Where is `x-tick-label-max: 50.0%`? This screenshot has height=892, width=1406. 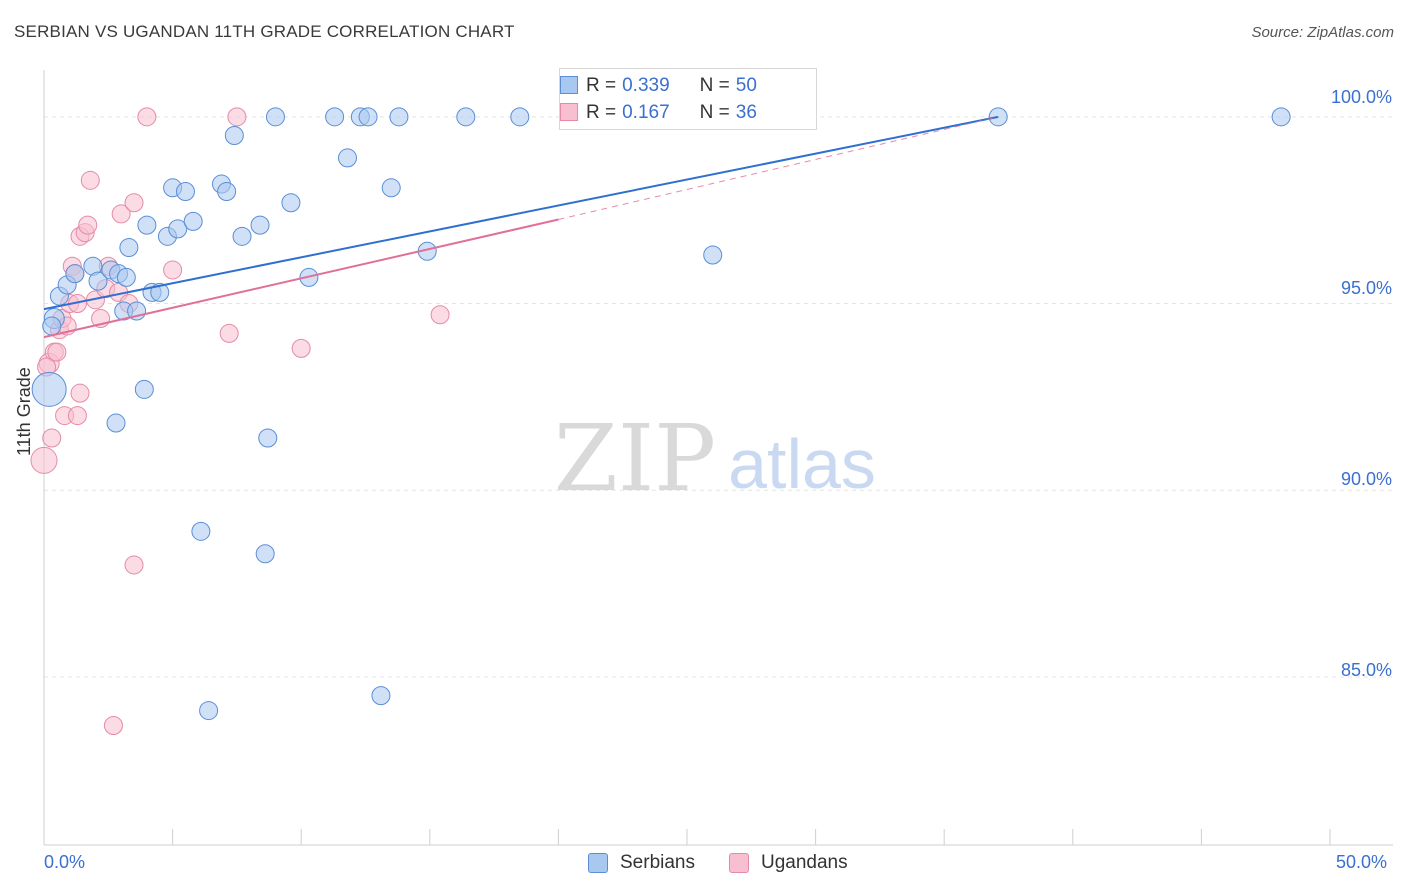 x-tick-label-max: 50.0% is located at coordinates (1362, 862).